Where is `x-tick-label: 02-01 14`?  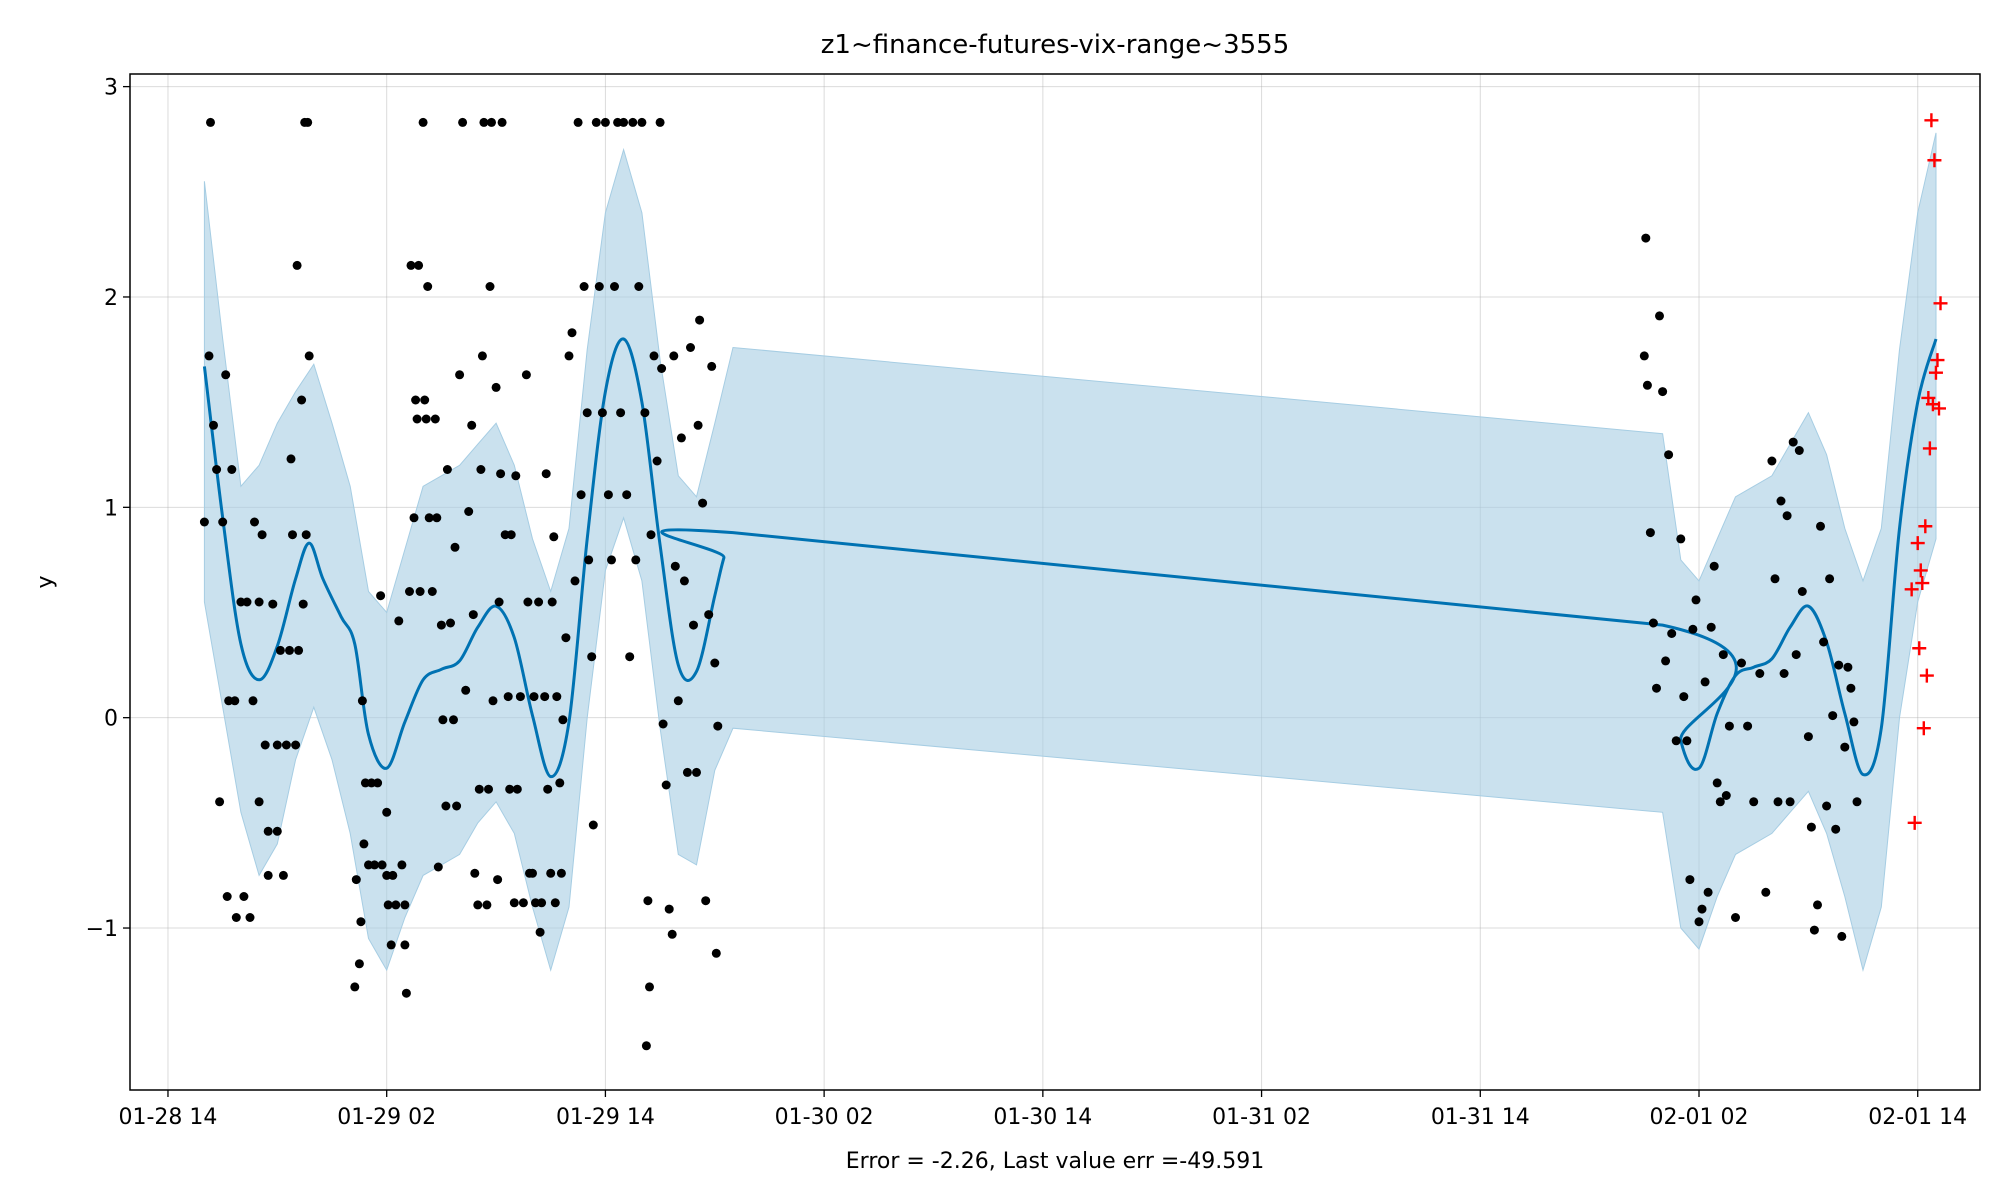
x-tick-label: 02-01 14 is located at coordinates (1917, 1117).